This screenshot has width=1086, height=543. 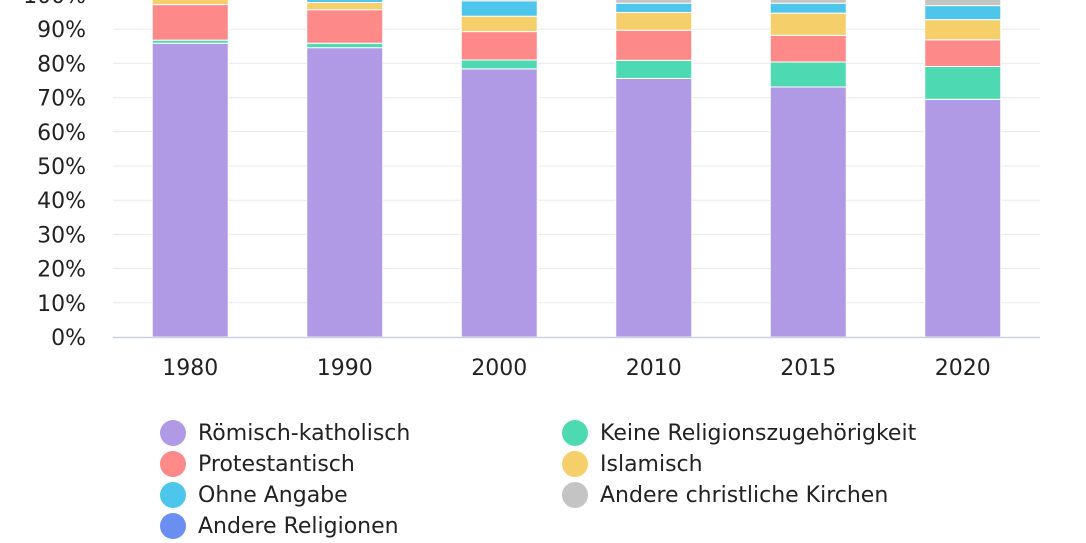 I want to click on legend-item-protestantisch: Protestantisch, so click(x=257, y=464).